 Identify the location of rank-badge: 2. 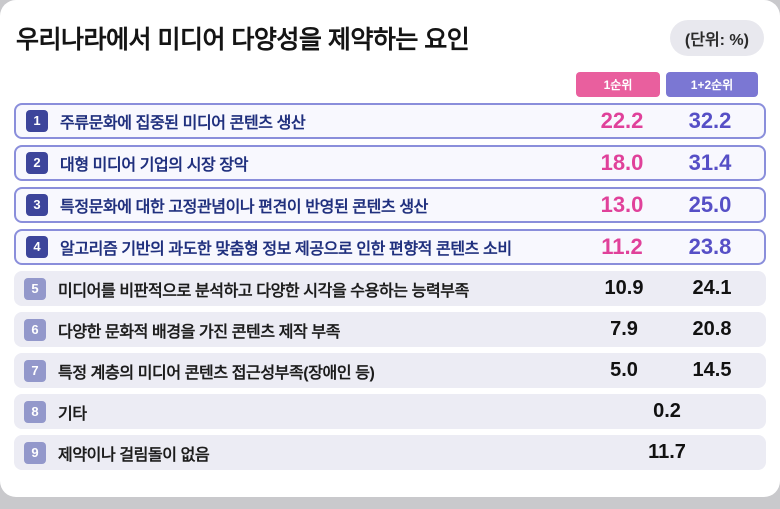
(37, 163).